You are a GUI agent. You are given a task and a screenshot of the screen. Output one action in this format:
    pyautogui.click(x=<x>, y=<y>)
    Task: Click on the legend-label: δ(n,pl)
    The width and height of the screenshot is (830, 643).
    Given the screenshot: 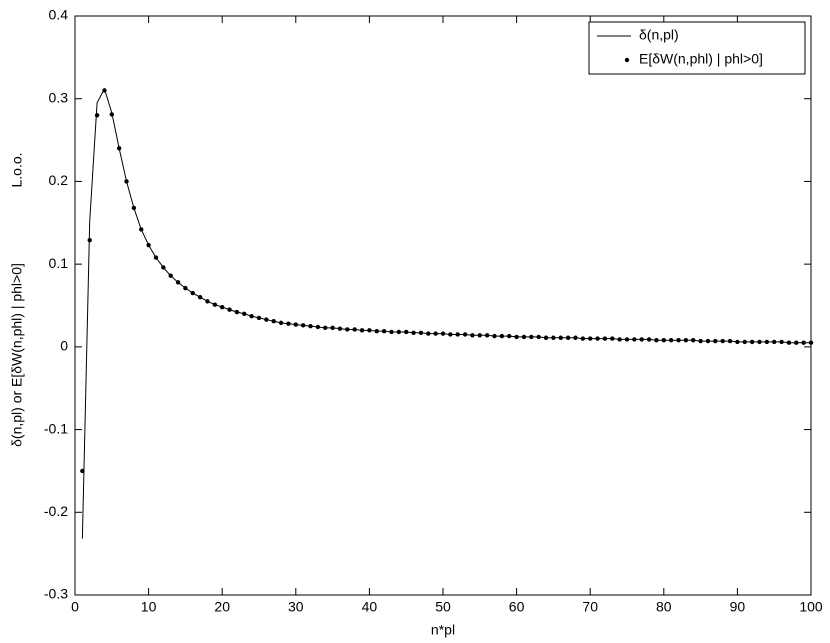 What is the action you would take?
    pyautogui.click(x=659, y=35)
    